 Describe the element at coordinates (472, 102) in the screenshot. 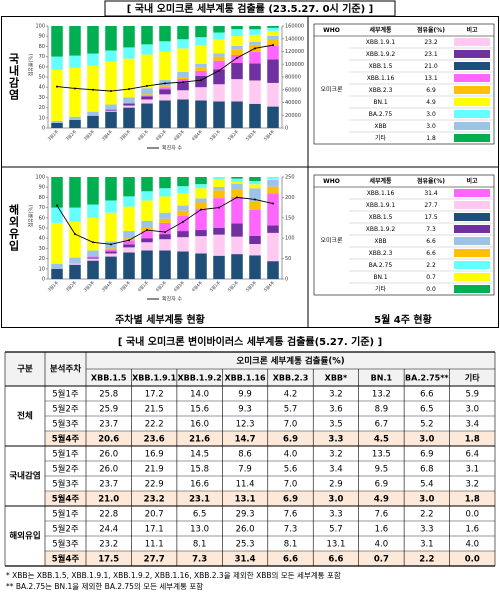

I see `color-swatch` at that location.